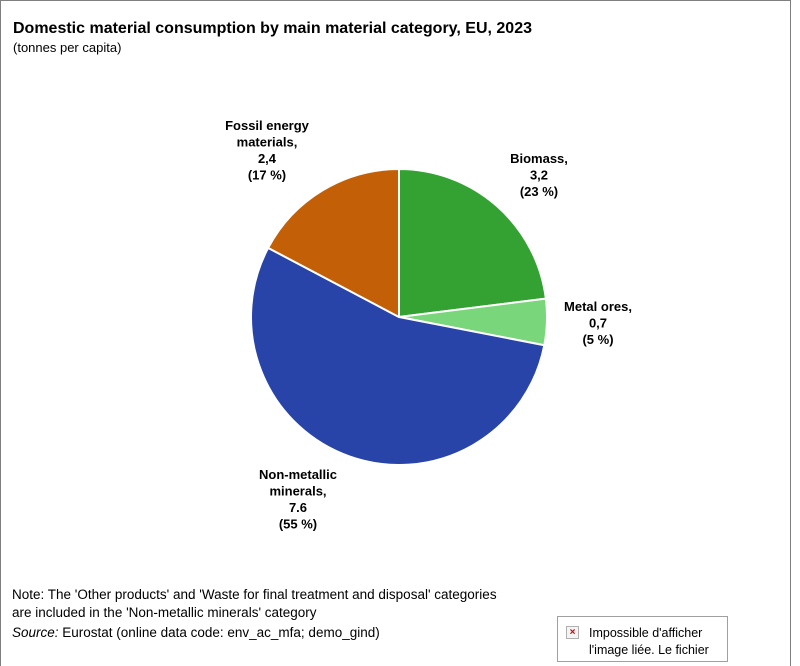 This screenshot has width=800, height=666. I want to click on slice-label-non-metallic-minerals: Non-metallic minerals, 7.6 (55 %), so click(298, 499).